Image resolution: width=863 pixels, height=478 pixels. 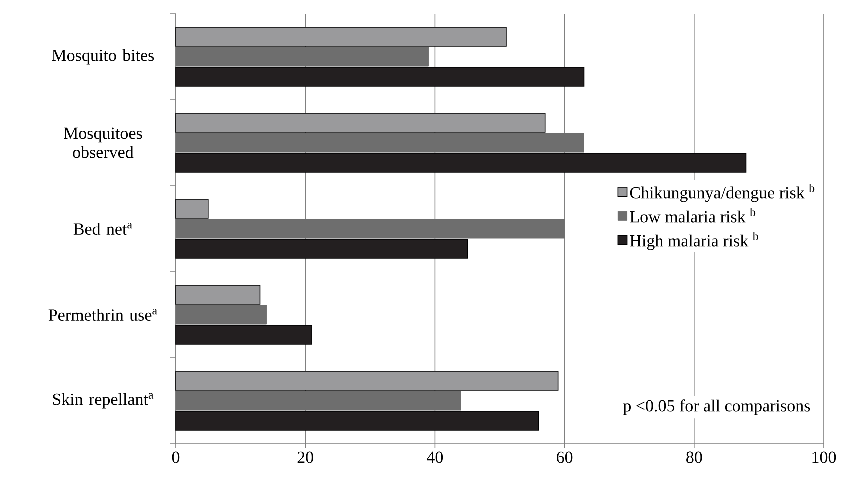 I want to click on x-tick-label: 40, so click(x=435, y=458).